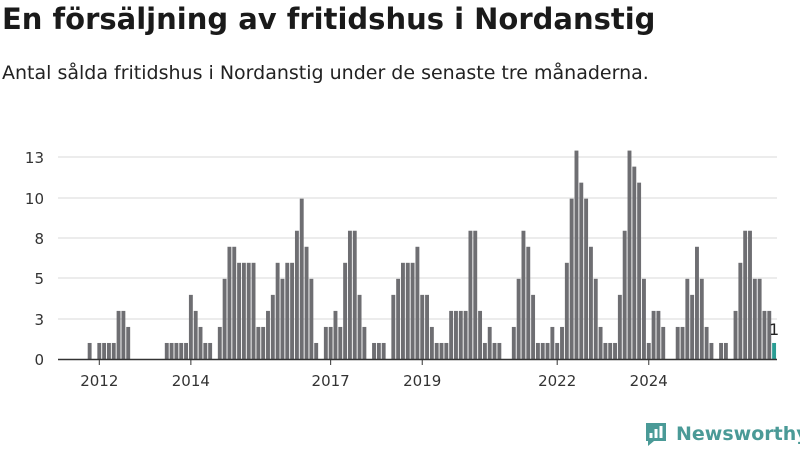 The width and height of the screenshot is (800, 450). Describe the element at coordinates (99, 381) in the screenshot. I see `x-tick-label: 2012` at that location.